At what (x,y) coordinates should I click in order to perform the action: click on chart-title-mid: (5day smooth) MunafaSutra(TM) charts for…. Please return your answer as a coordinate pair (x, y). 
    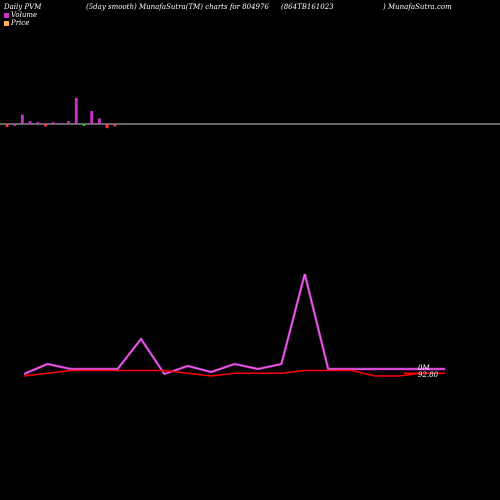
    Looking at the image, I should click on (177, 7).